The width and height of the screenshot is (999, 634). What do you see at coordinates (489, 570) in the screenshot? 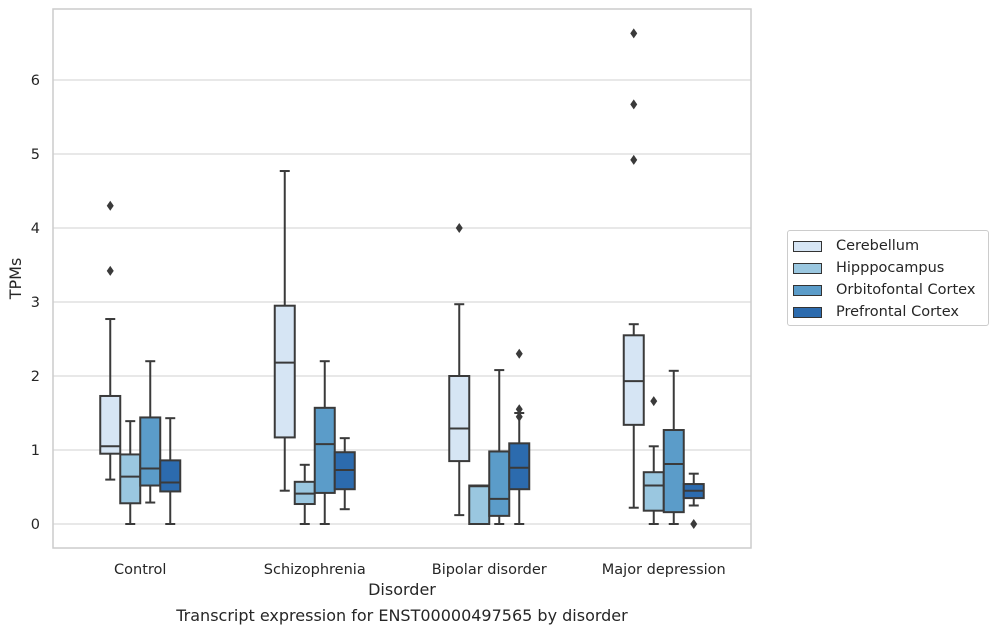
I see `x-tick-label: Bipolar disorder` at bounding box center [489, 570].